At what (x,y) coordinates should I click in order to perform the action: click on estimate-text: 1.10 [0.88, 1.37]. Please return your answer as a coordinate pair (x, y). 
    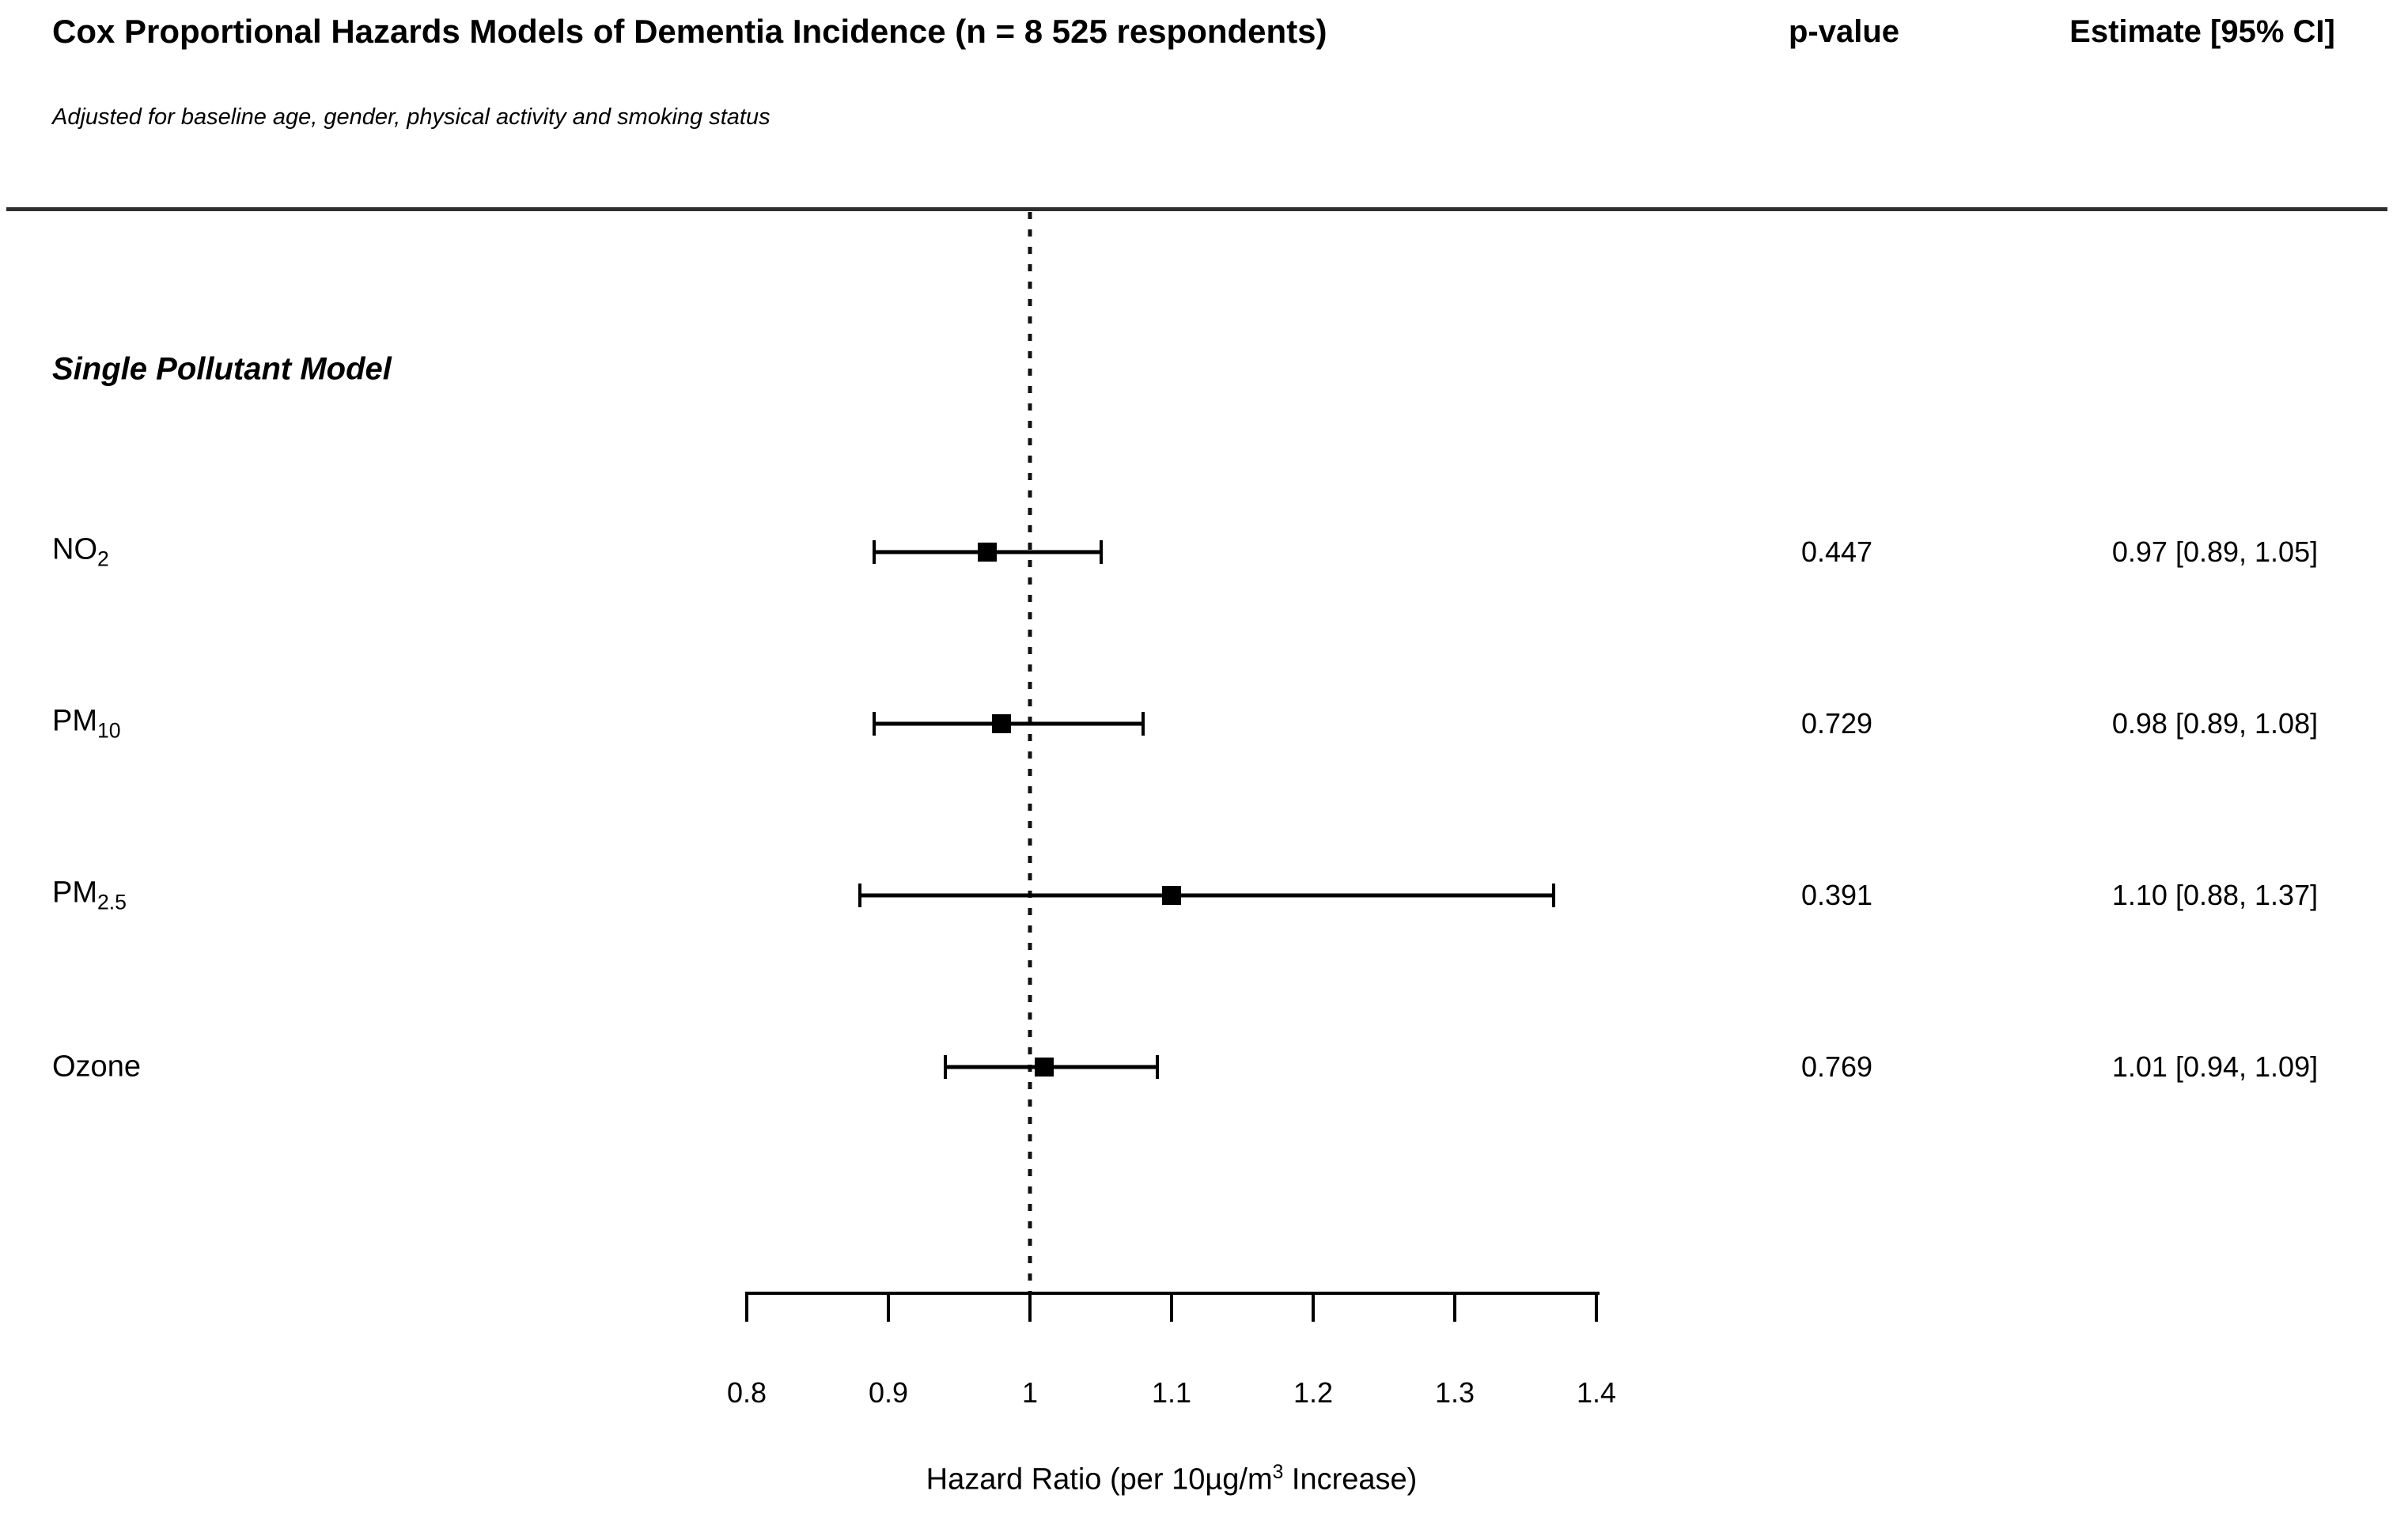
    Looking at the image, I should click on (2215, 895).